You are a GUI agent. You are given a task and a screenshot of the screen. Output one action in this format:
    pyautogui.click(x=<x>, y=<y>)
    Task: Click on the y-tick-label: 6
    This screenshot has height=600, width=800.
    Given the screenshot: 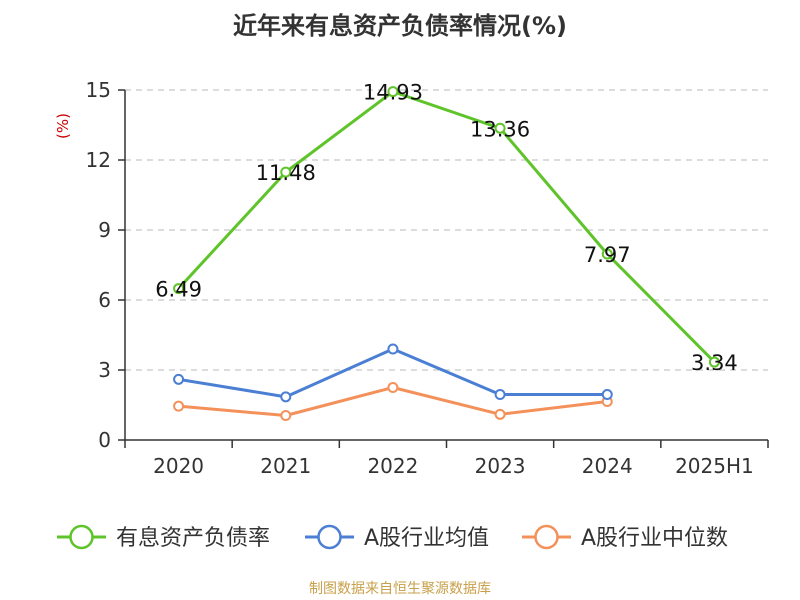 What is the action you would take?
    pyautogui.click(x=104, y=300)
    